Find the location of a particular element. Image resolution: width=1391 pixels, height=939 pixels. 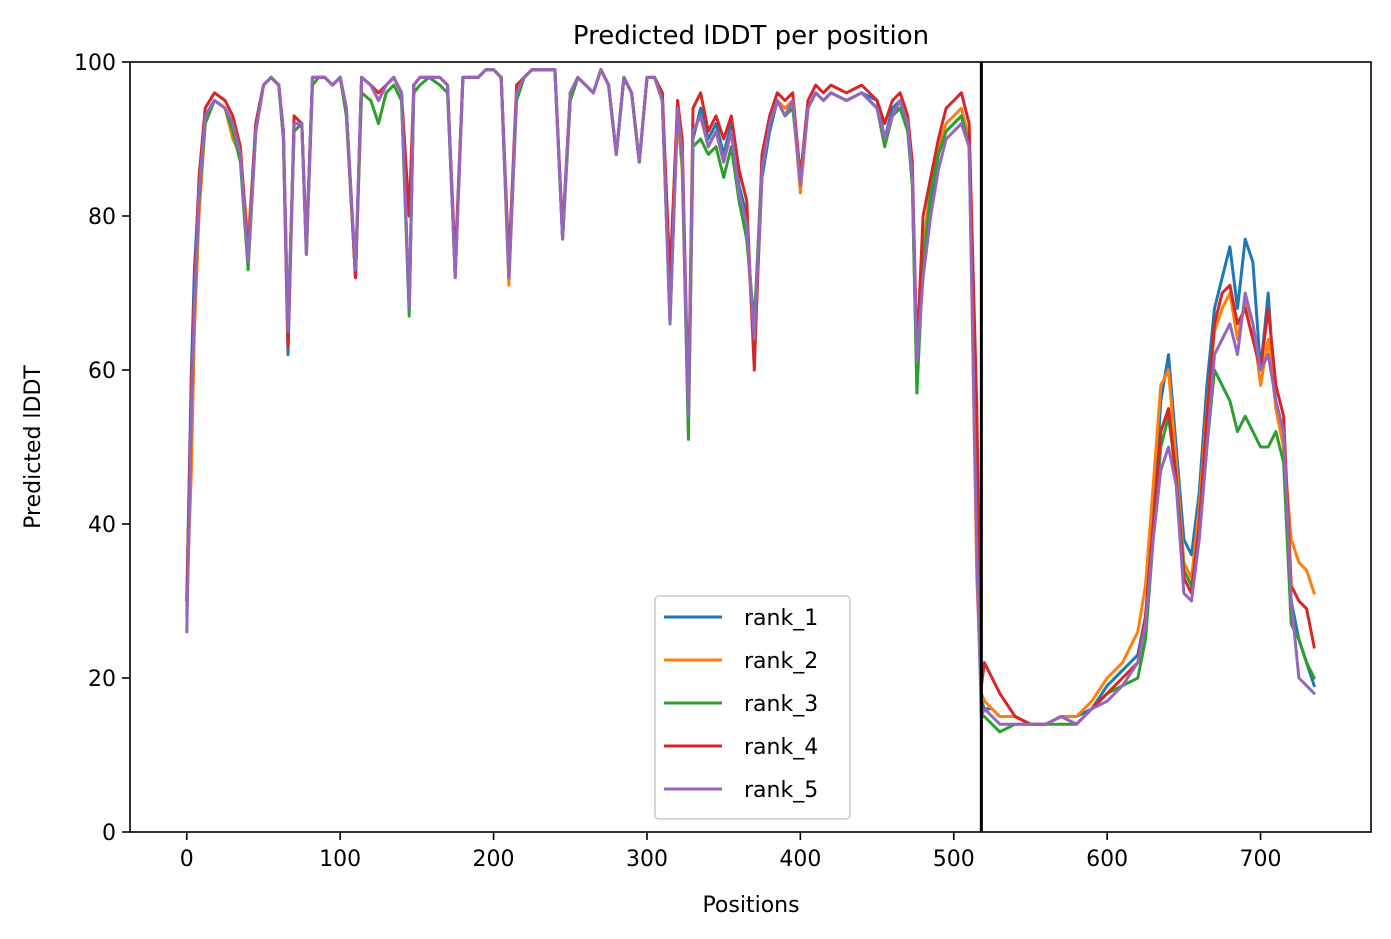

x-axis-ticks: 0 100 200 300 400 500 600 700 is located at coordinates (731, 852).